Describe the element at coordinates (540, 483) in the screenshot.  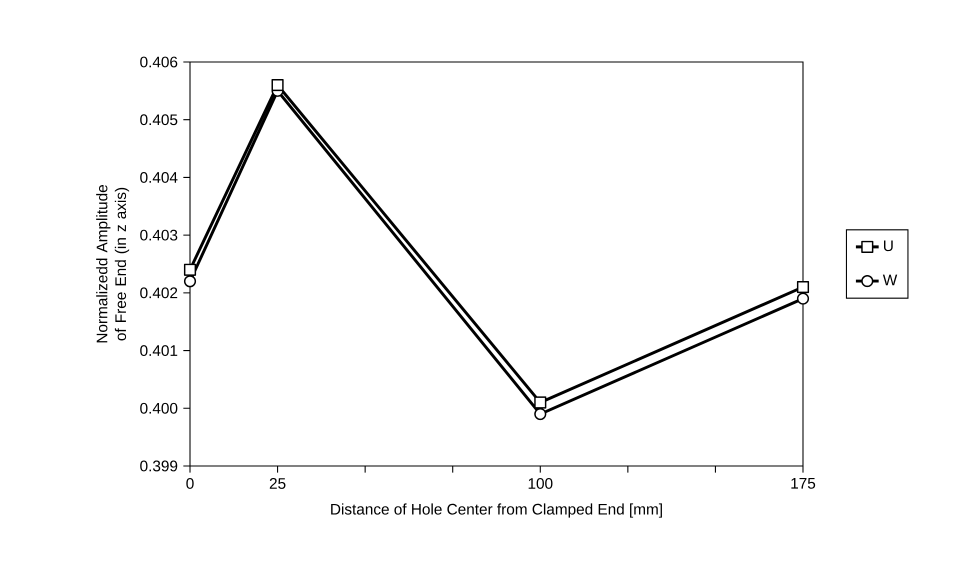
I see `x-tick-label: 100` at that location.